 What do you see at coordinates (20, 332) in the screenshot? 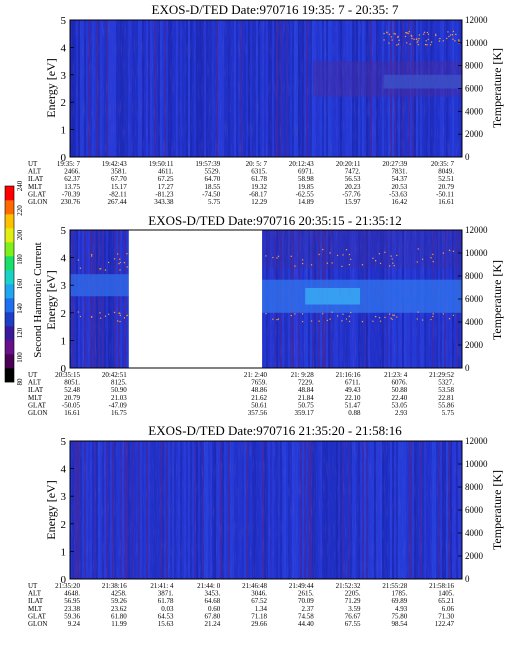
I see `colorbar-tick-label: 120` at bounding box center [20, 332].